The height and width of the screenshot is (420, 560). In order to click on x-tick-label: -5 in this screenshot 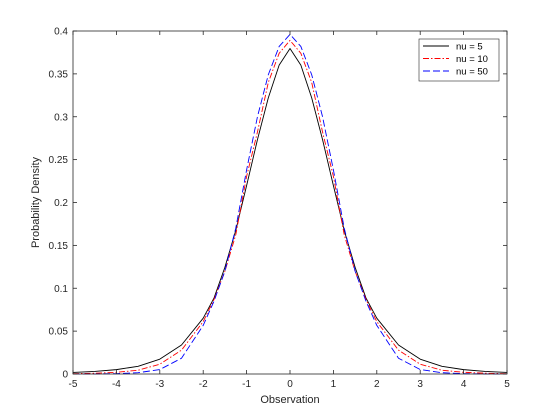, I will do `click(73, 384)`.